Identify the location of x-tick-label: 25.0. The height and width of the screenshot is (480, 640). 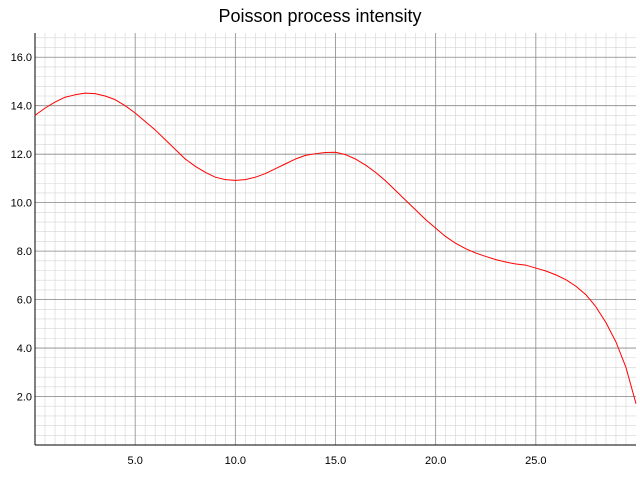
(535, 461).